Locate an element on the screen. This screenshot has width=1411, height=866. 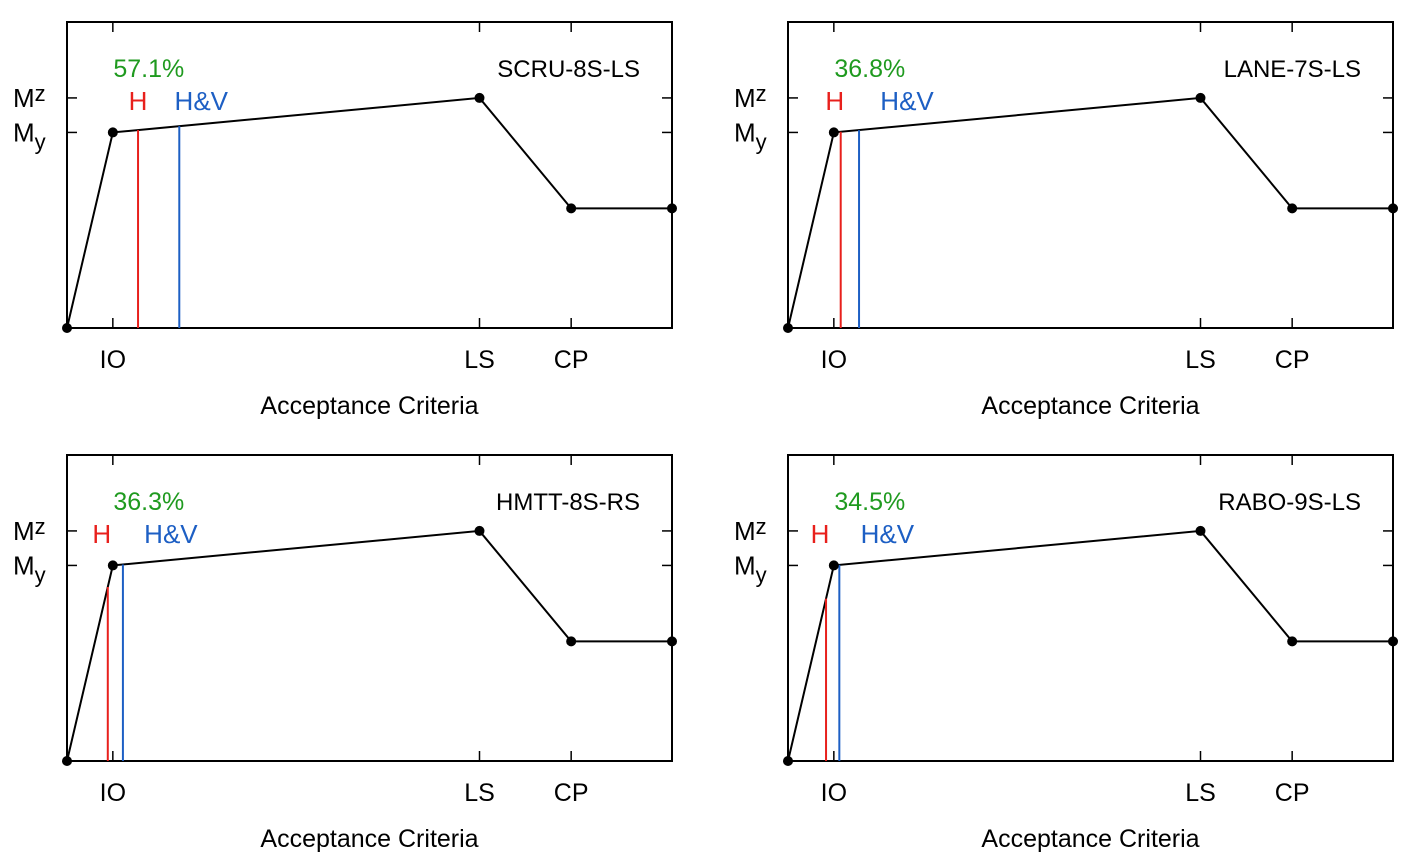
panel-title: RABO-9S-LS is located at coordinates (1289, 502).